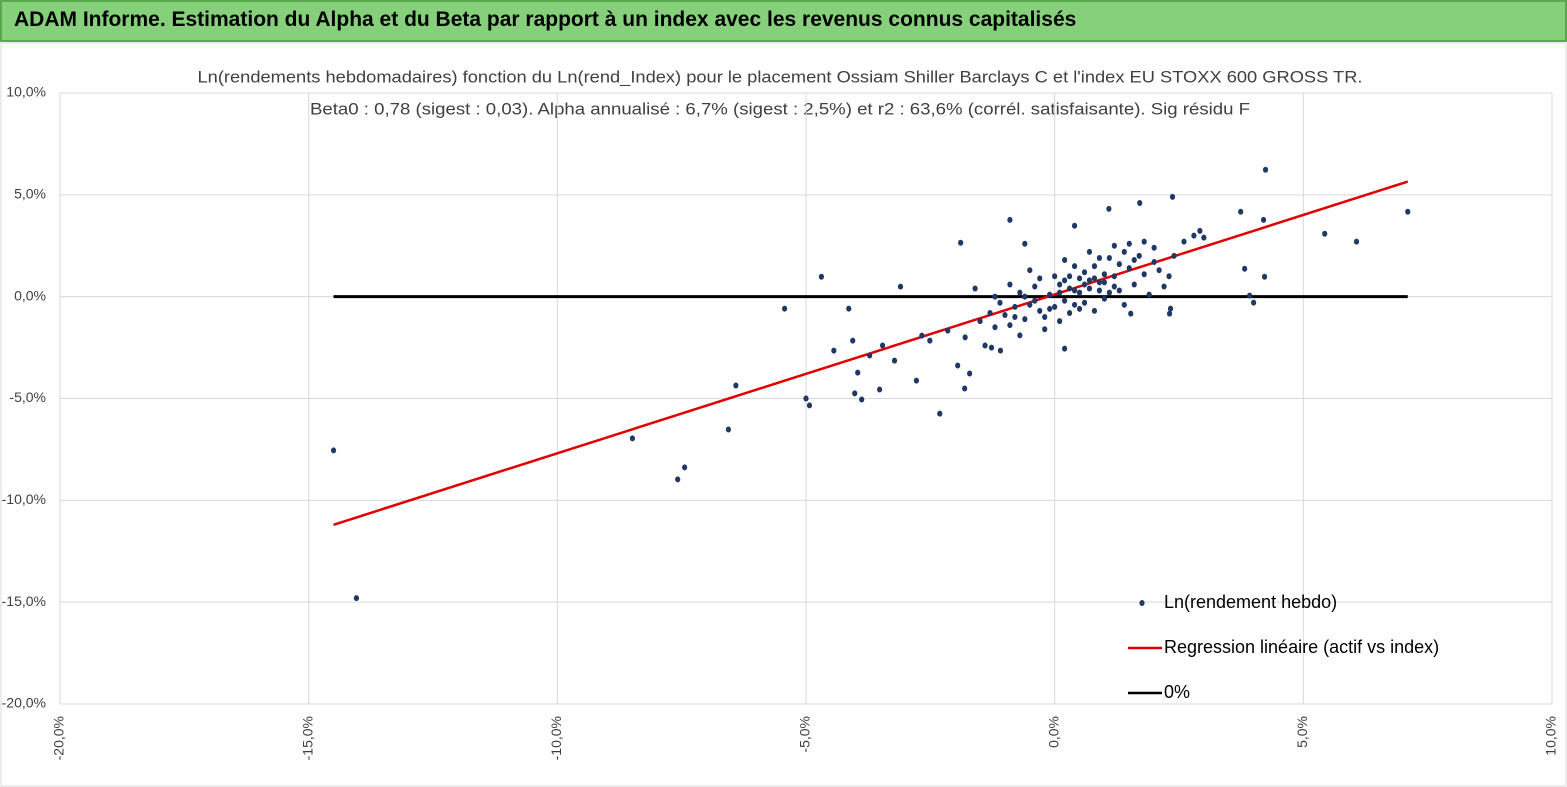 The height and width of the screenshot is (787, 1567). What do you see at coordinates (24, 499) in the screenshot?
I see `y-tick-label: -10,0%` at bounding box center [24, 499].